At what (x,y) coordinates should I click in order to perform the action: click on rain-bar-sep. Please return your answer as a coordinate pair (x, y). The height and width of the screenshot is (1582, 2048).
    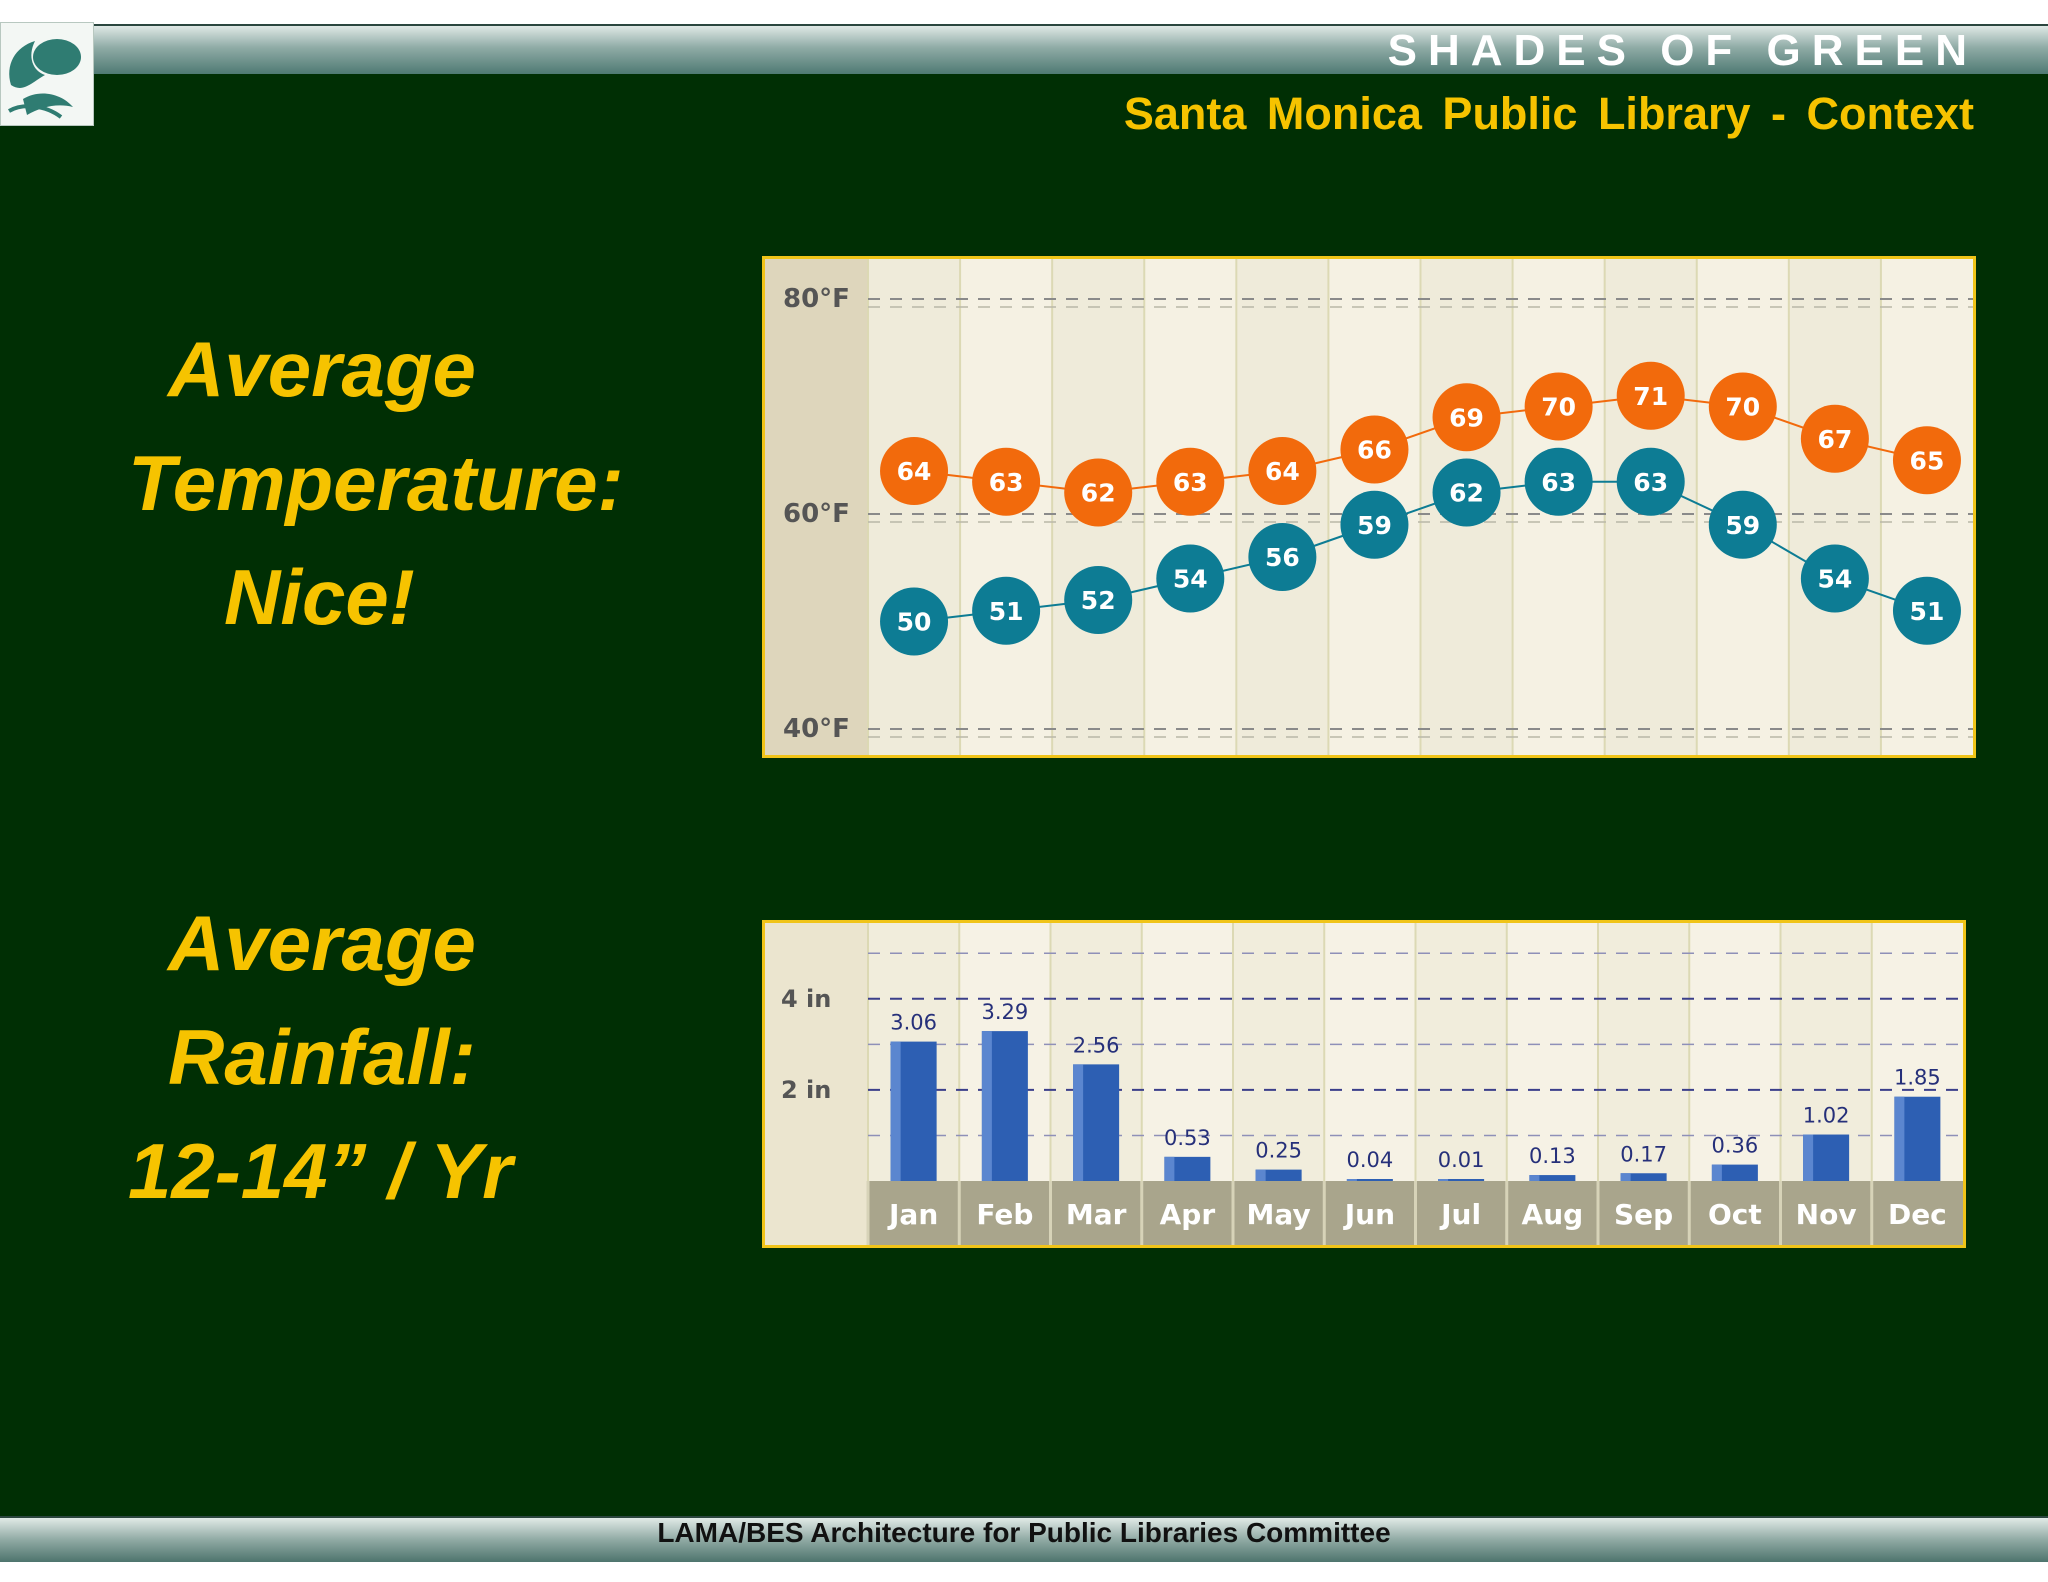
    Looking at the image, I should click on (1643, 1177).